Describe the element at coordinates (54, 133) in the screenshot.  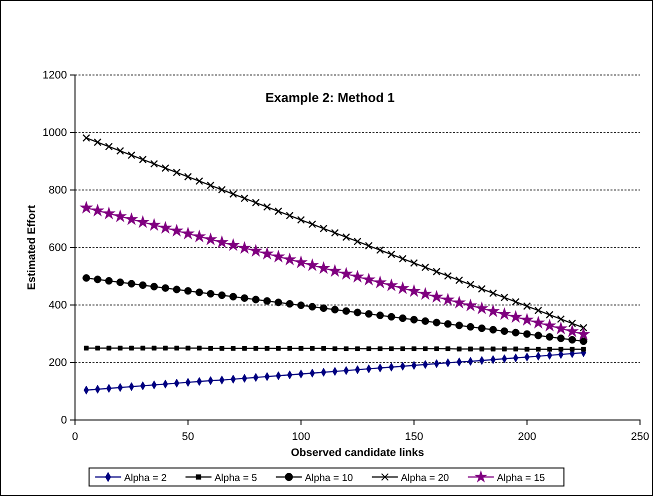
I see `y-tick-label: 1000` at that location.